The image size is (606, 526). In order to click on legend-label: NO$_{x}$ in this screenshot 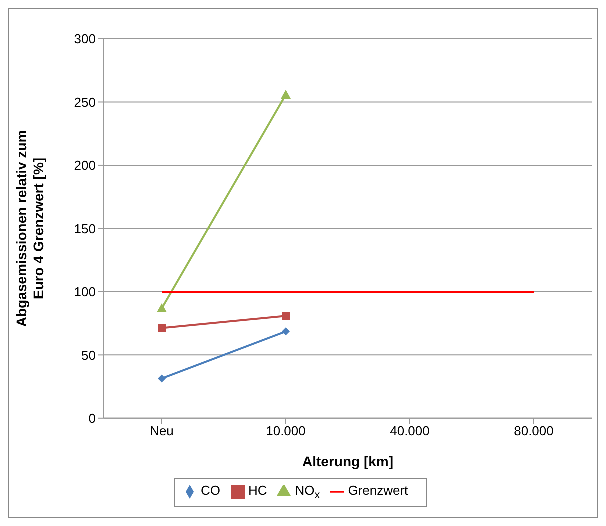, I will do `click(307, 492)`.